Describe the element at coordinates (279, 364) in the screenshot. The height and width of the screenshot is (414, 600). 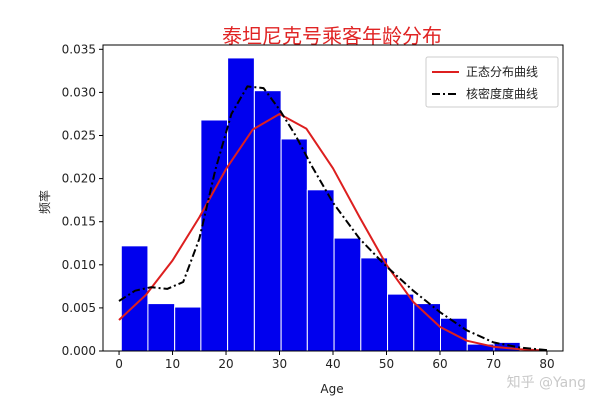
I see `x-tick-label: 30` at that location.